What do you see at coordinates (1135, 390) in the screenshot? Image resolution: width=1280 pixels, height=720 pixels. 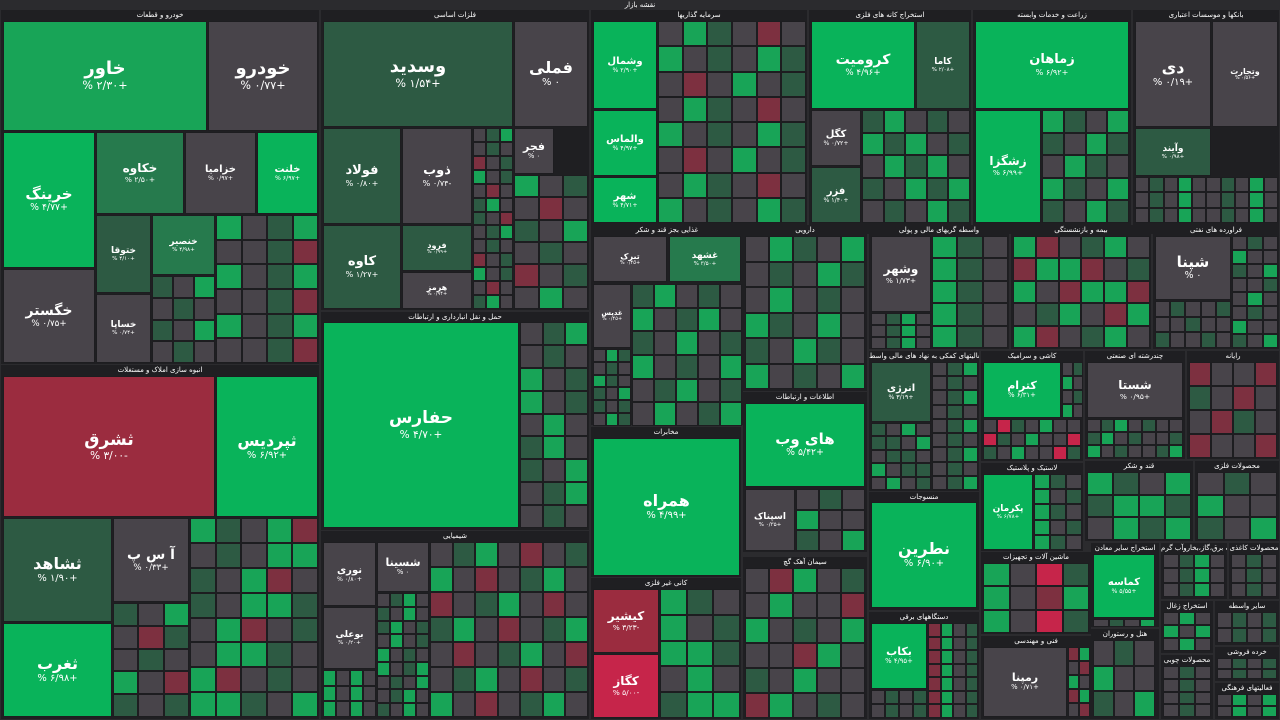 I see `stock-tile-shasta: شستا +۰/۹۵ %` at bounding box center [1135, 390].